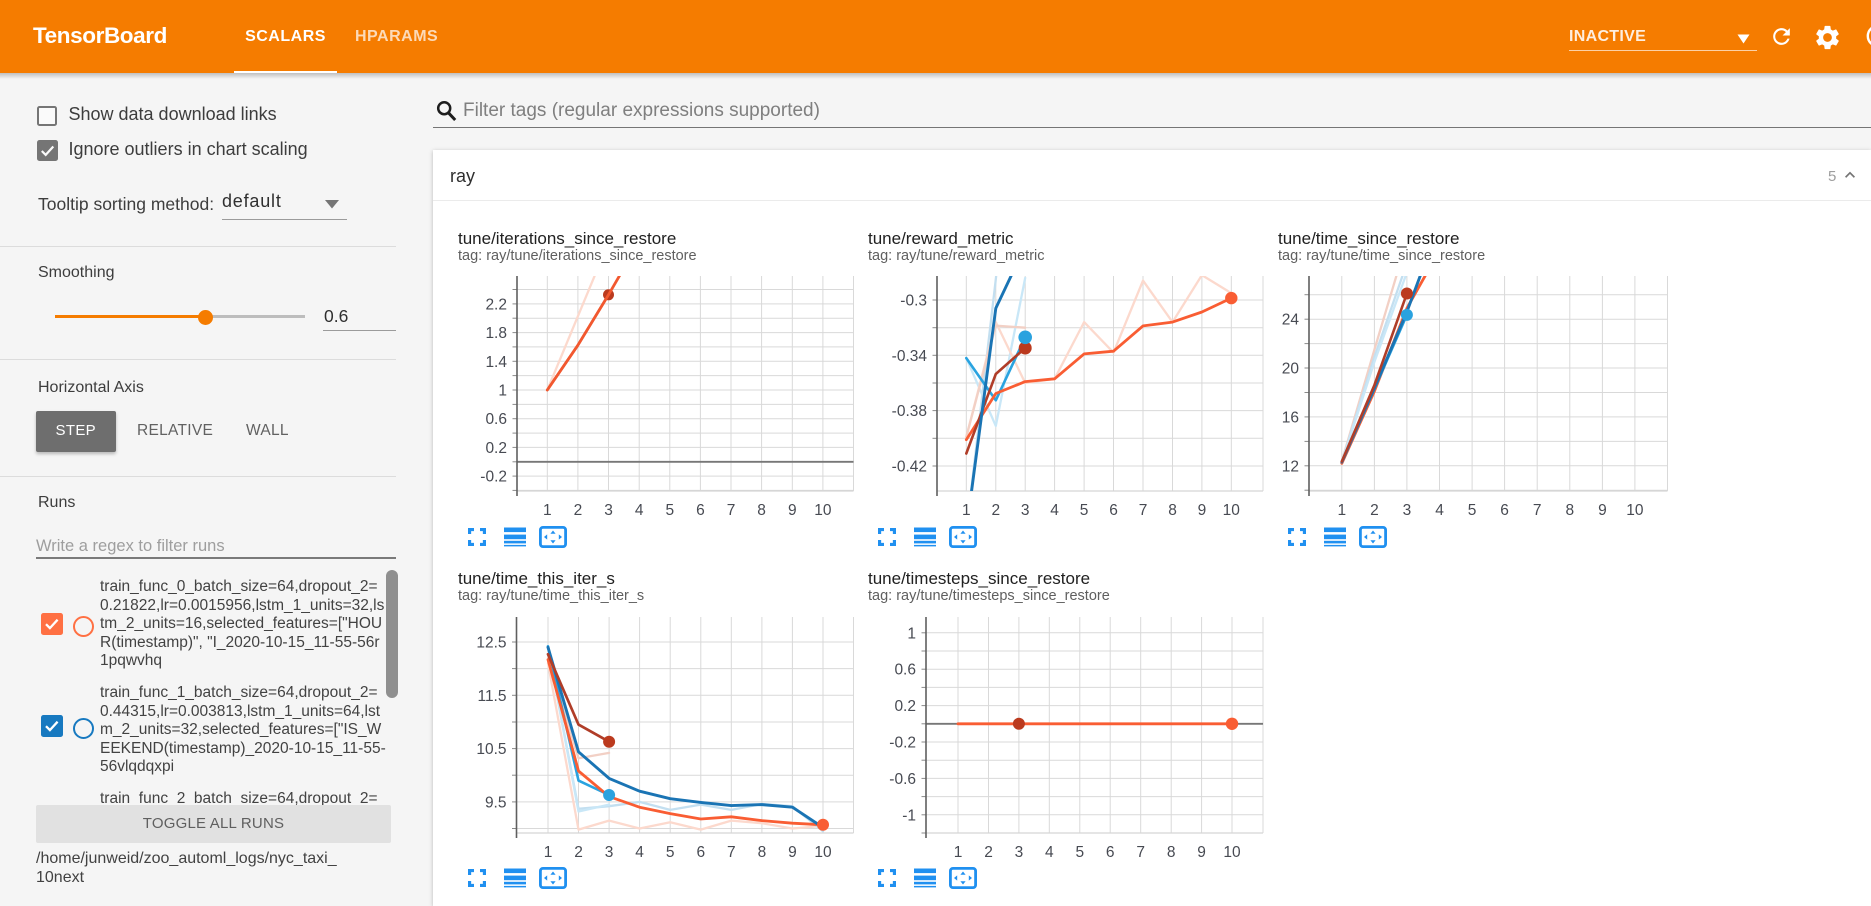  What do you see at coordinates (491, 749) in the screenshot?
I see `svg-text: 10.5` at bounding box center [491, 749].